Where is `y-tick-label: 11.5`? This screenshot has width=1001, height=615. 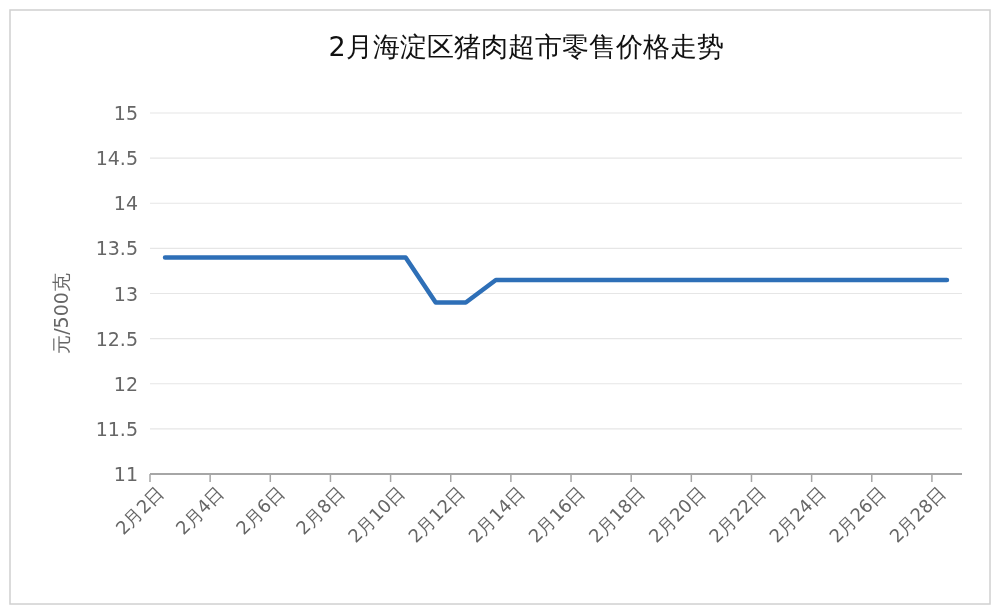
y-tick-label: 11.5 is located at coordinates (116, 428).